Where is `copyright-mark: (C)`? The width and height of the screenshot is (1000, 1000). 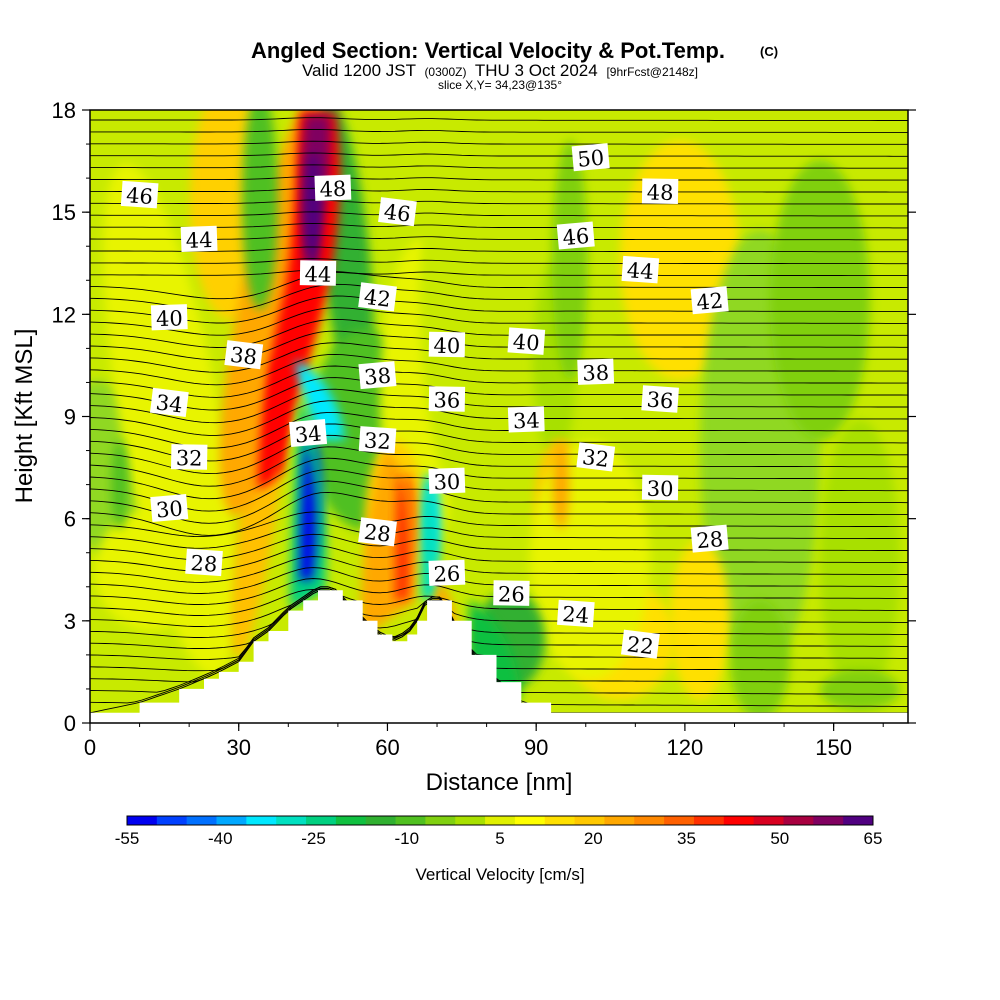
copyright-mark: (C) is located at coordinates (769, 51).